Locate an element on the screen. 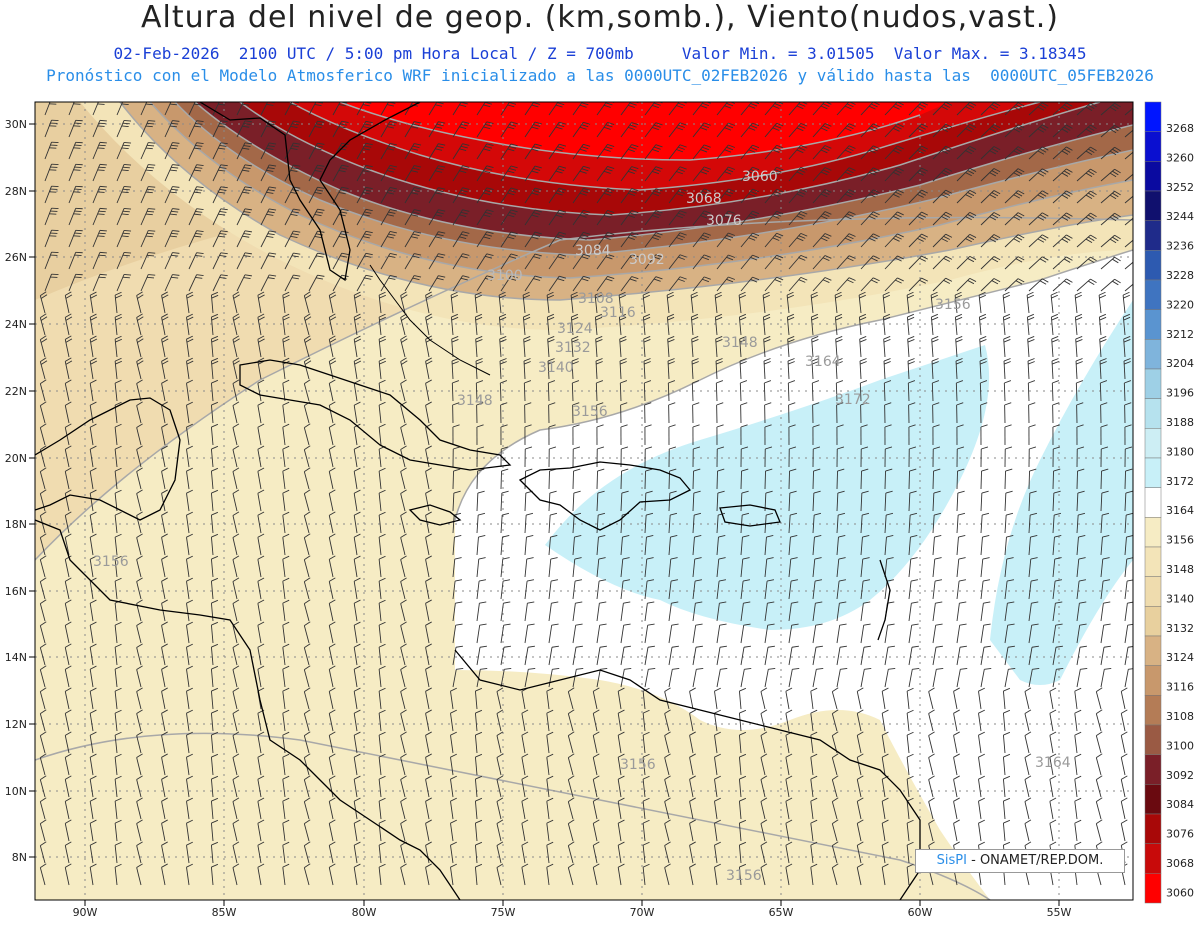 The image size is (1200, 927). lat-label: 20N is located at coordinates (16, 458).